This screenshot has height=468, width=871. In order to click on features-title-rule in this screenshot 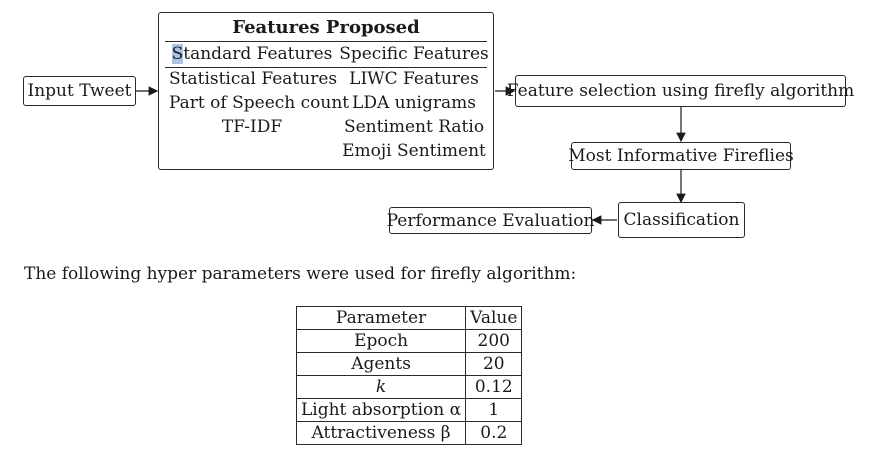, I will do `click(326, 41)`.